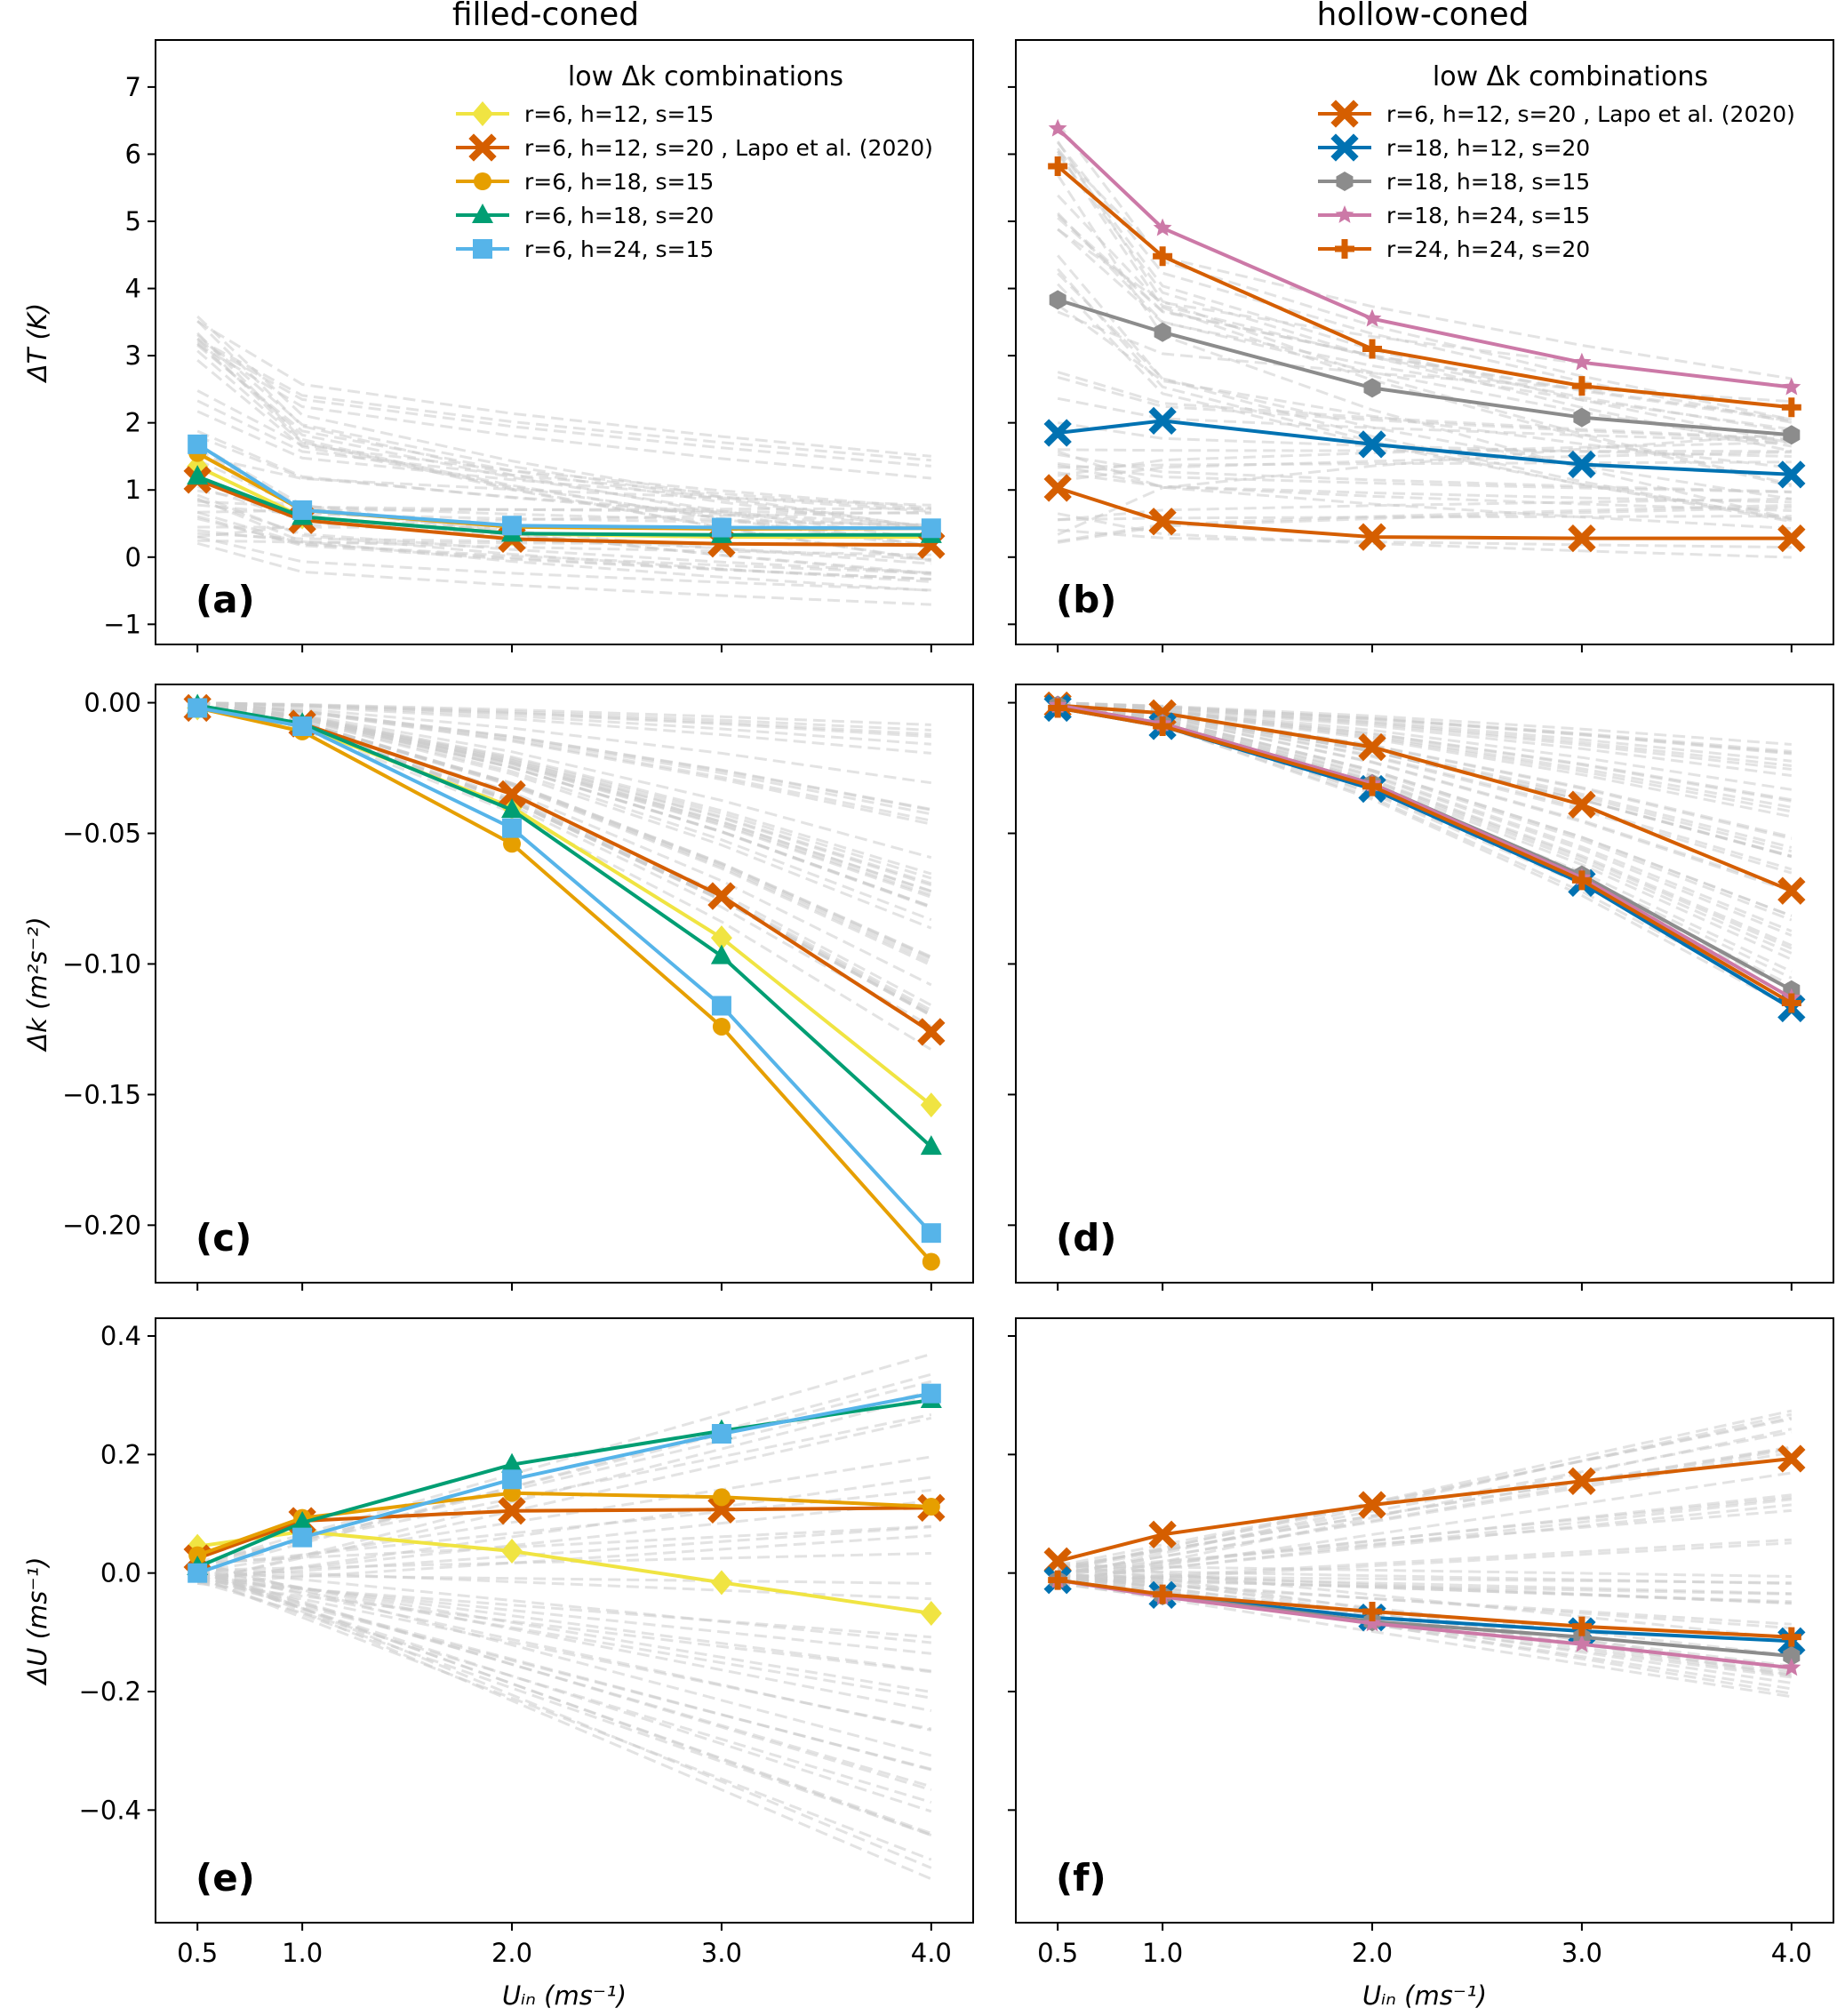  Describe the element at coordinates (619, 215) in the screenshot. I see `legend-label: r=6, h=18, s=20` at that location.